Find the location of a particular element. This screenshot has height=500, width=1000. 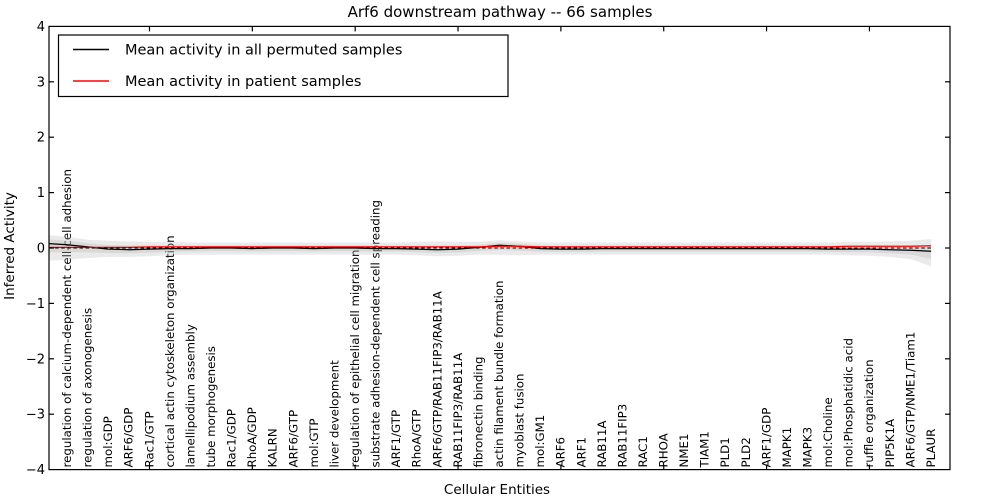

y-tick-label: −4 is located at coordinates (35, 470).